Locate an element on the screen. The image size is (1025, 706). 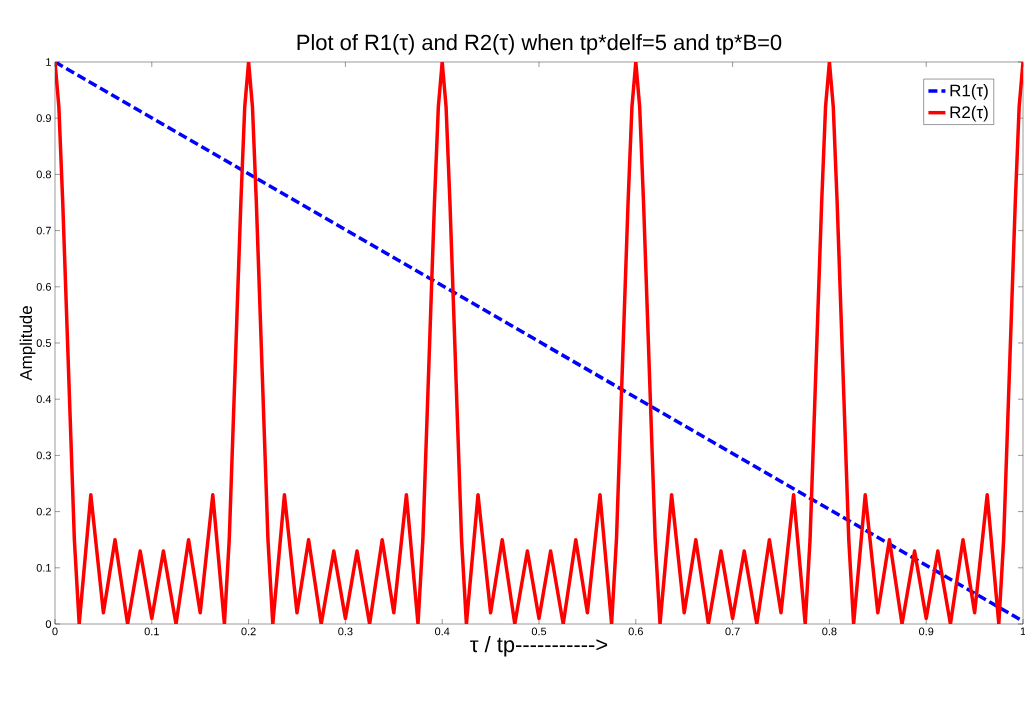
y-tick-label: 0.9 is located at coordinates (43, 118).